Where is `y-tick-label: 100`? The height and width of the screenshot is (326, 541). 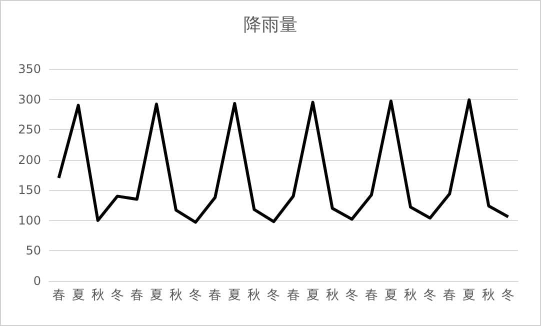
y-tick-label: 100 is located at coordinates (29, 220).